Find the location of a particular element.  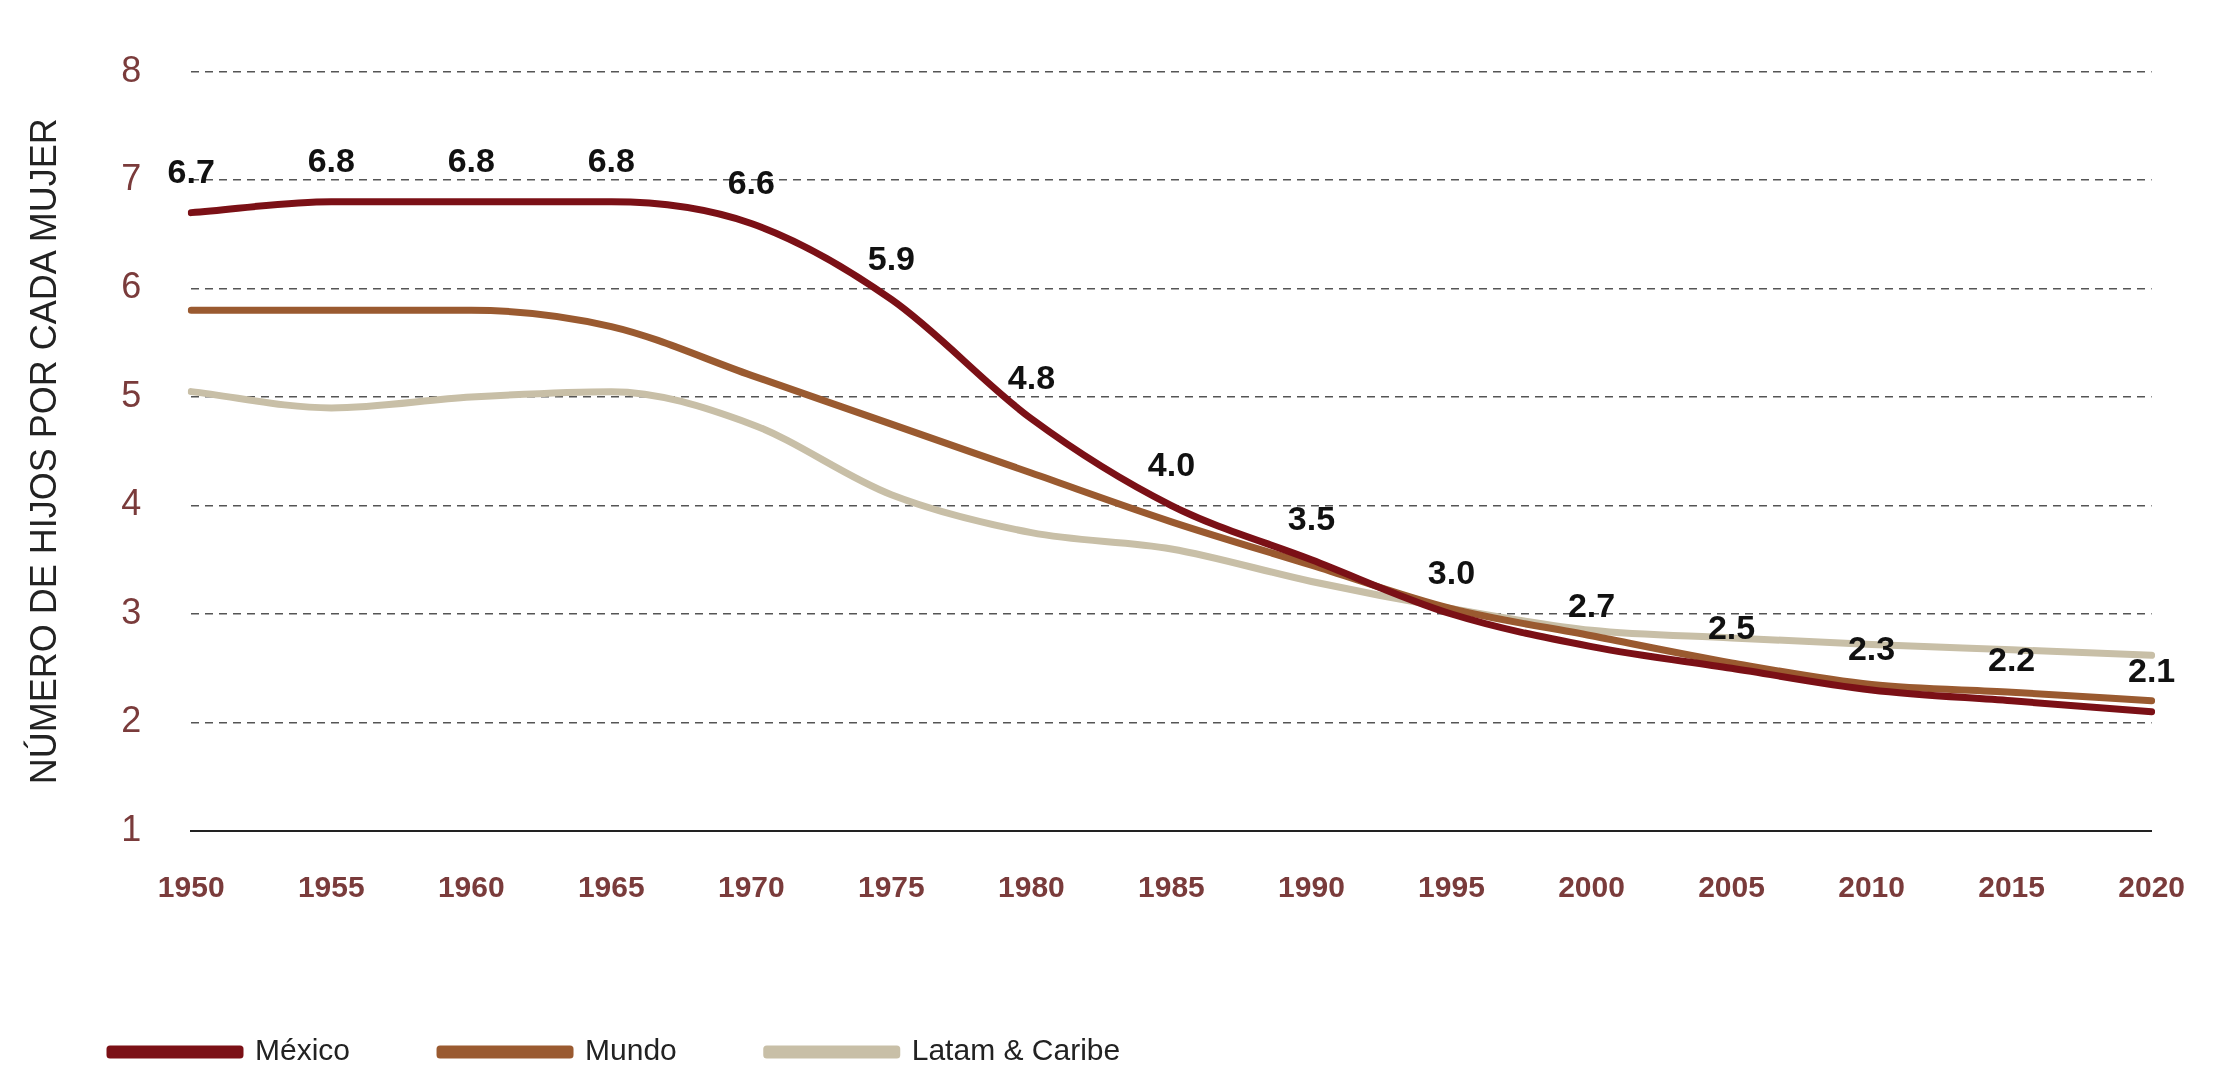

data-label: 3.0 is located at coordinates (1451, 572).